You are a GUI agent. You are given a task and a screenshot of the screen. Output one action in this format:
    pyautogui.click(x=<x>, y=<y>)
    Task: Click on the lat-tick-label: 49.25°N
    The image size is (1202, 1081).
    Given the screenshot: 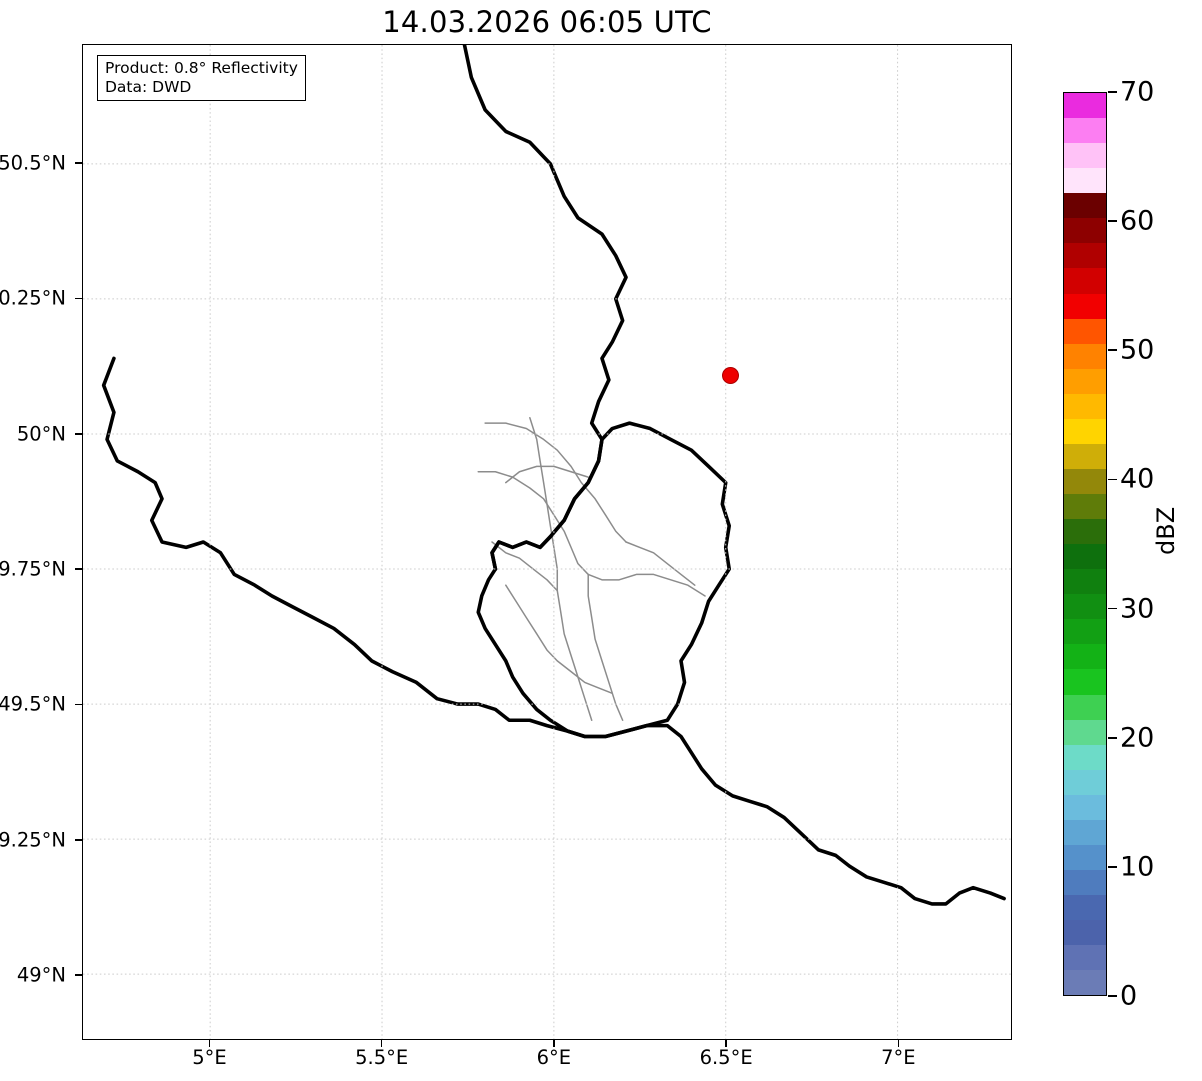 What is the action you would take?
    pyautogui.click(x=33, y=840)
    